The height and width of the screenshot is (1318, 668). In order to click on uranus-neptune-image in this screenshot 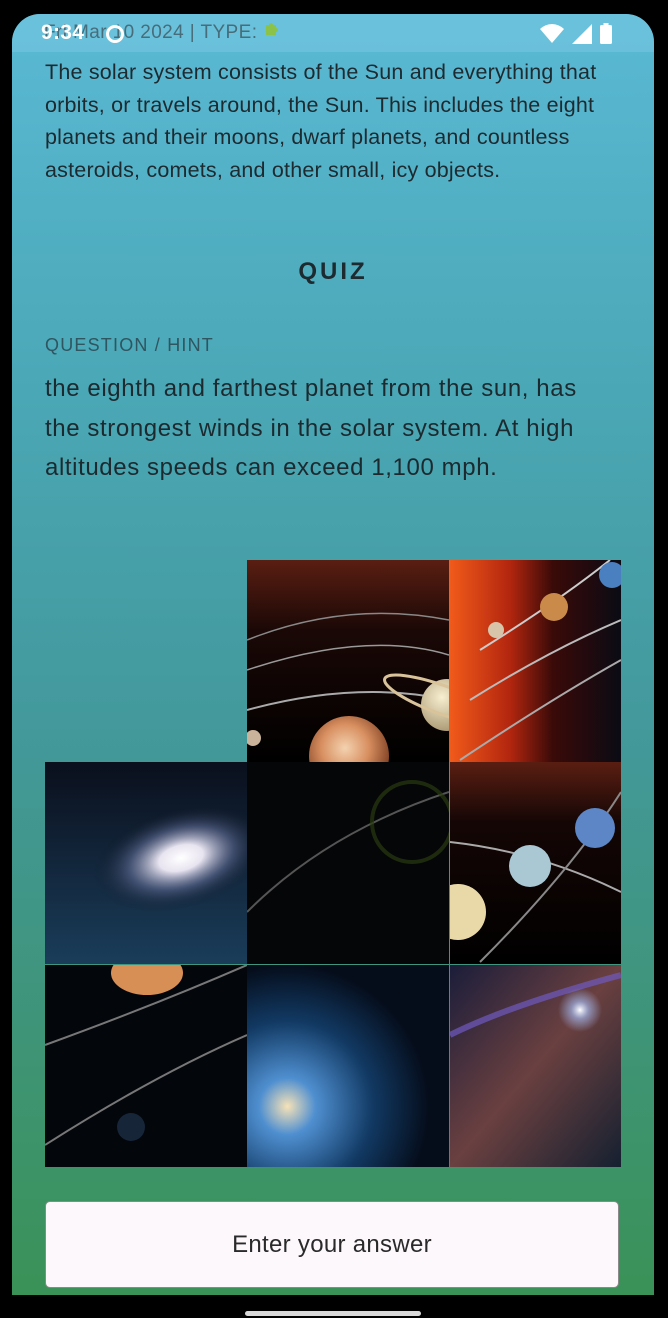, I will do `click(535, 863)`.